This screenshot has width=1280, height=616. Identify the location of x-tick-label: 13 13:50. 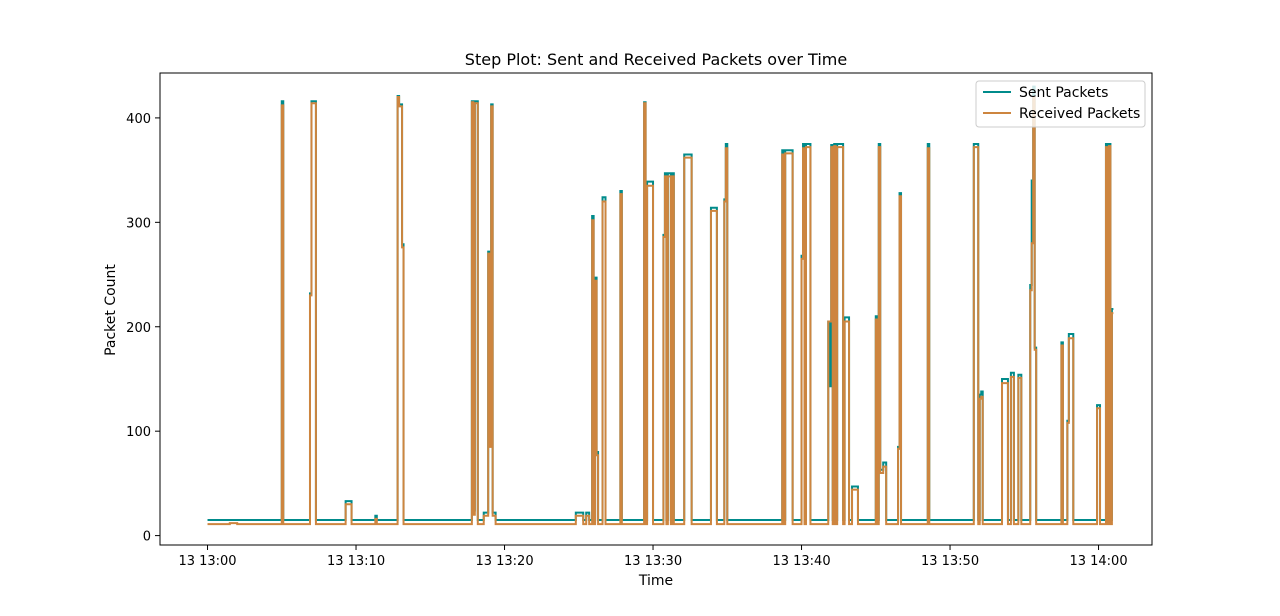
(950, 561).